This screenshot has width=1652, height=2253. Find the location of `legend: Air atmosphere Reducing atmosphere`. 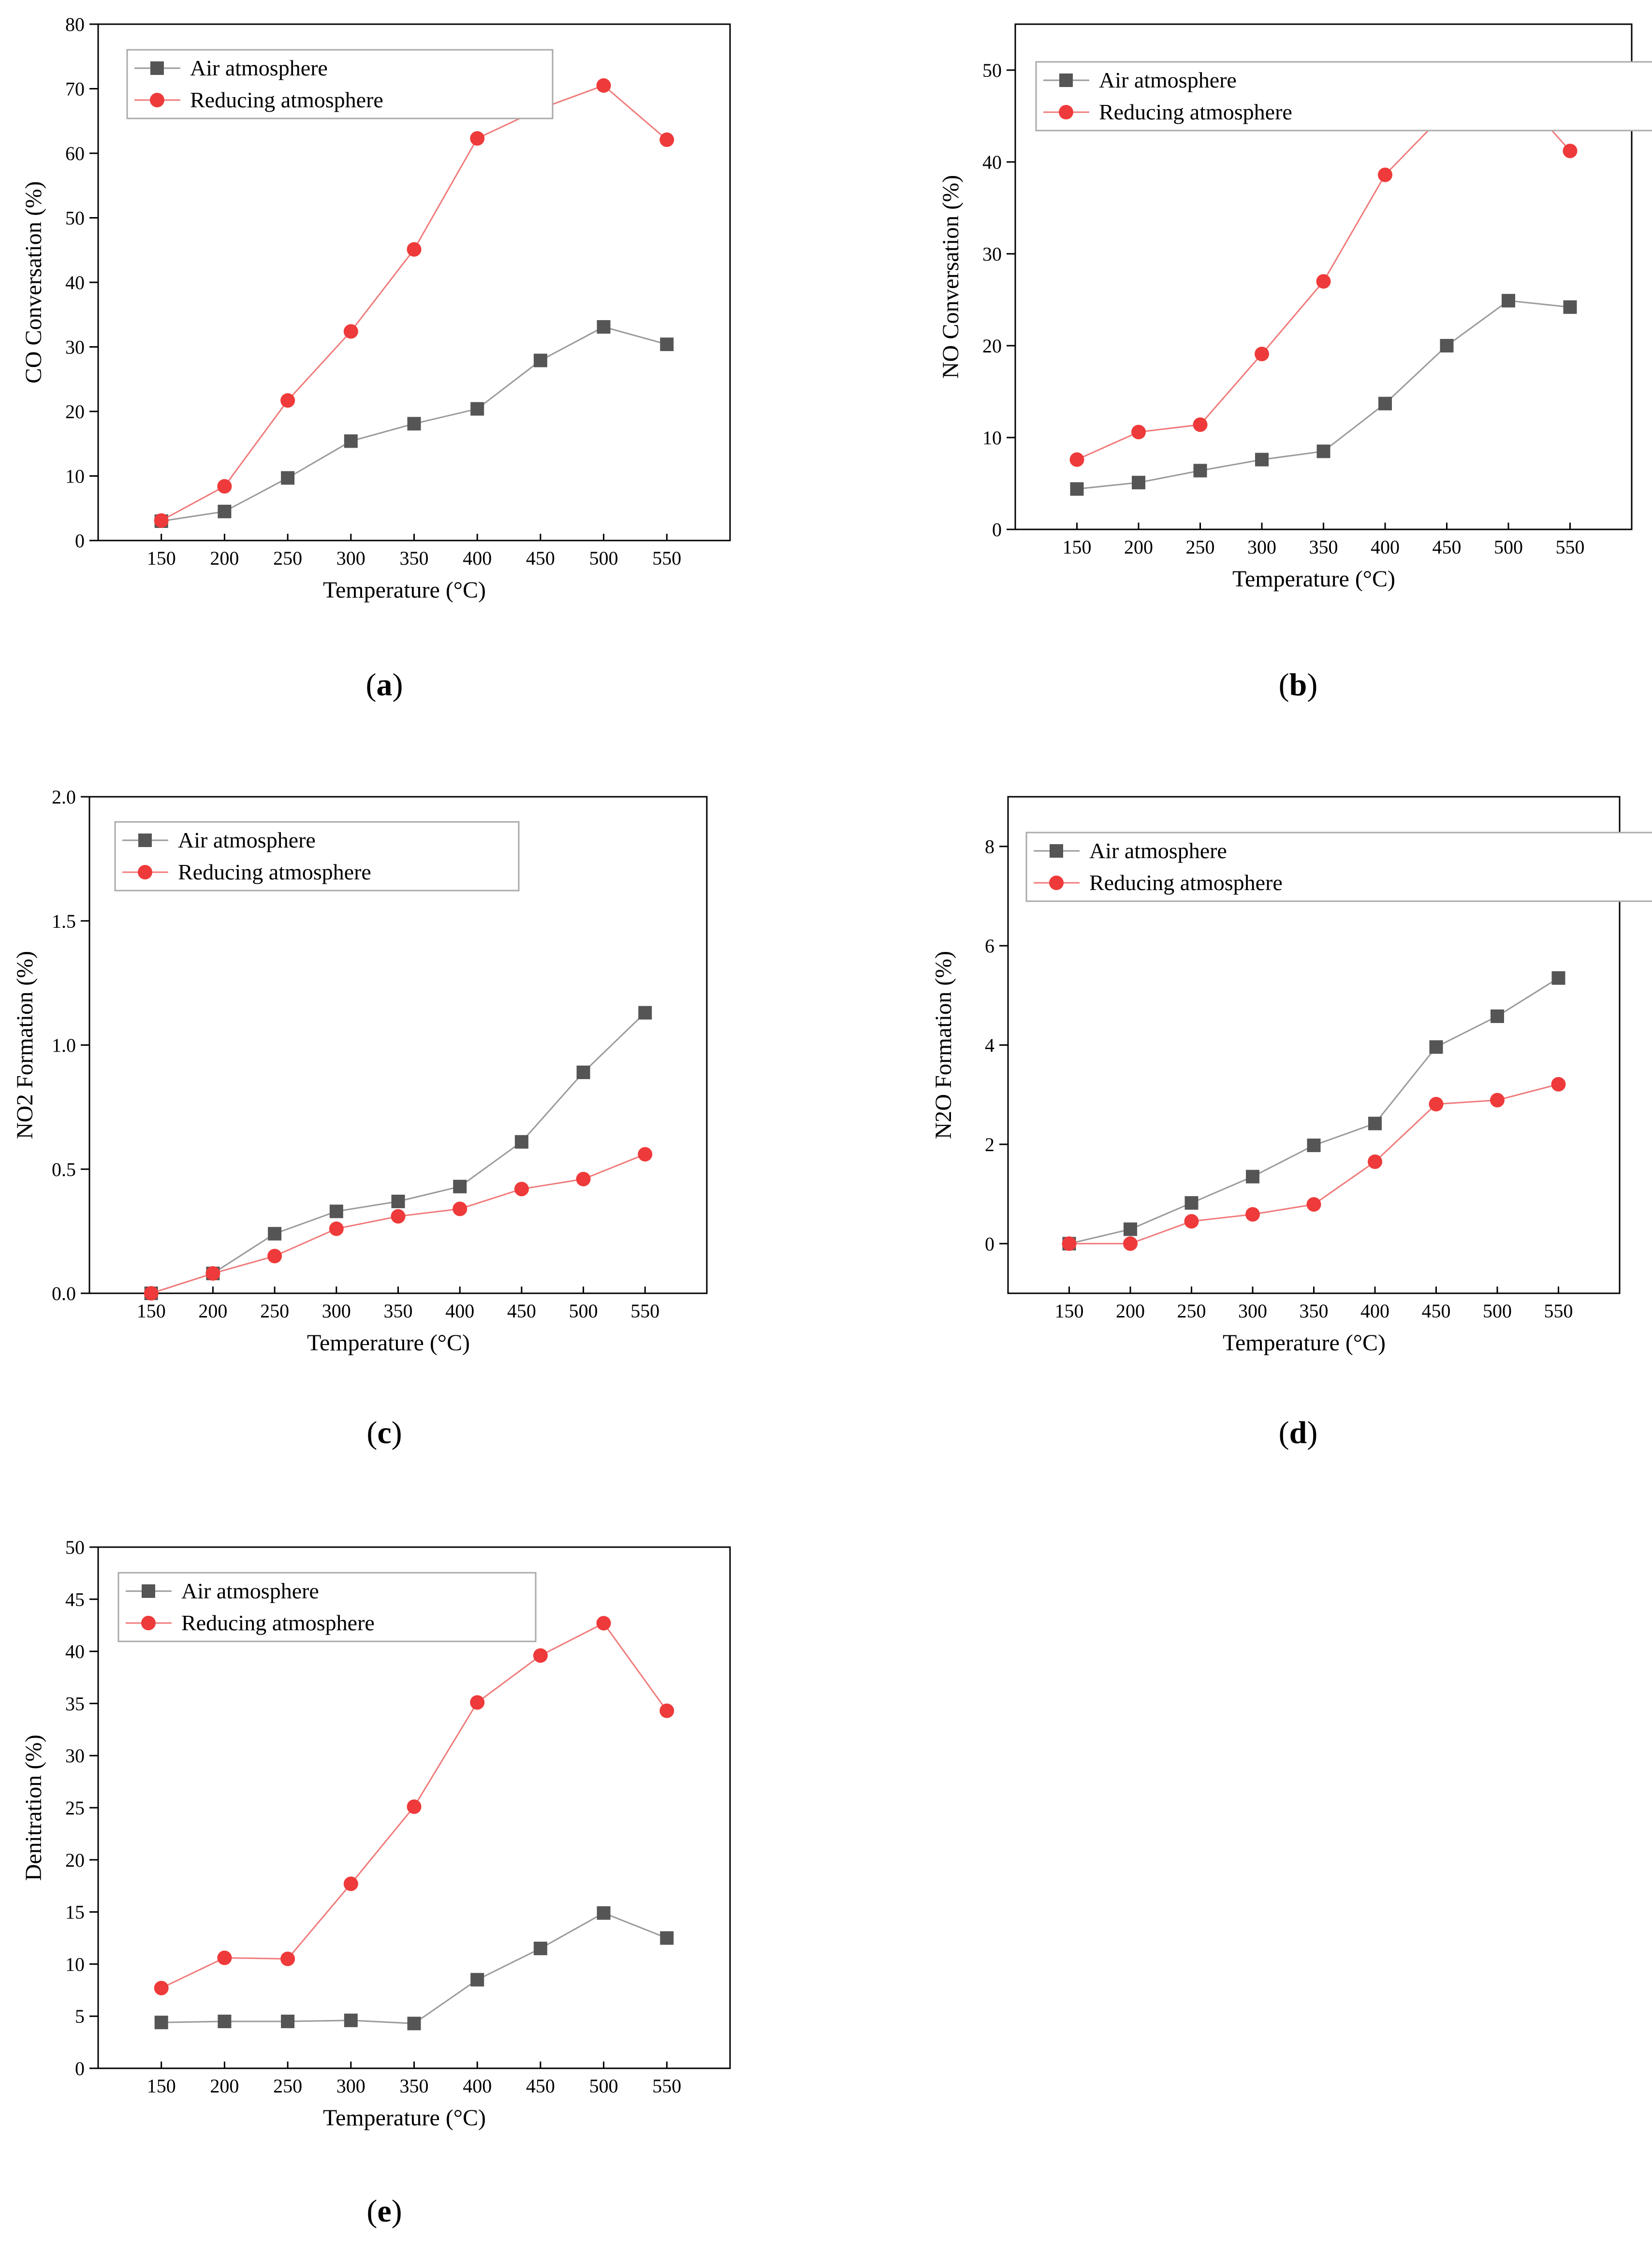

legend: Air atmosphere Reducing atmosphere is located at coordinates (317, 856).